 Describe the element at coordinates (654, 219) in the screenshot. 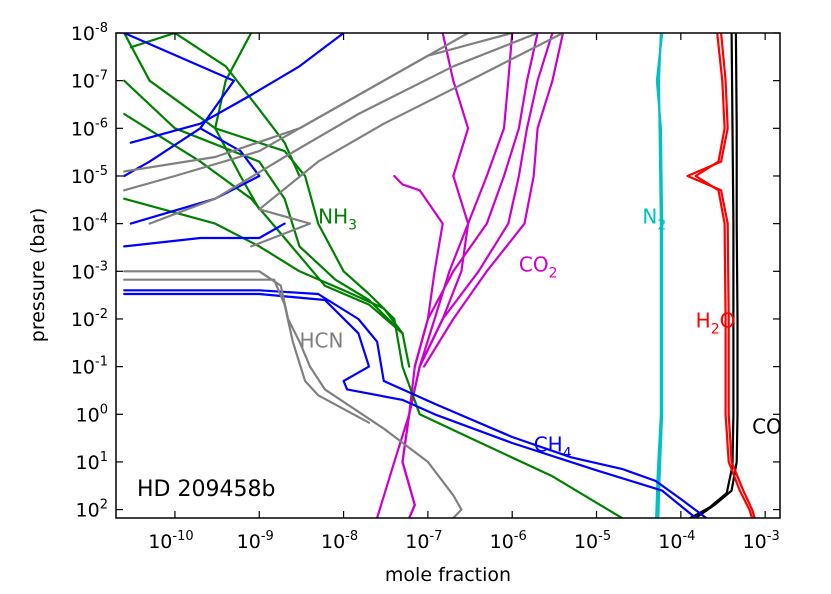

I see `series-label-n2: N2` at that location.